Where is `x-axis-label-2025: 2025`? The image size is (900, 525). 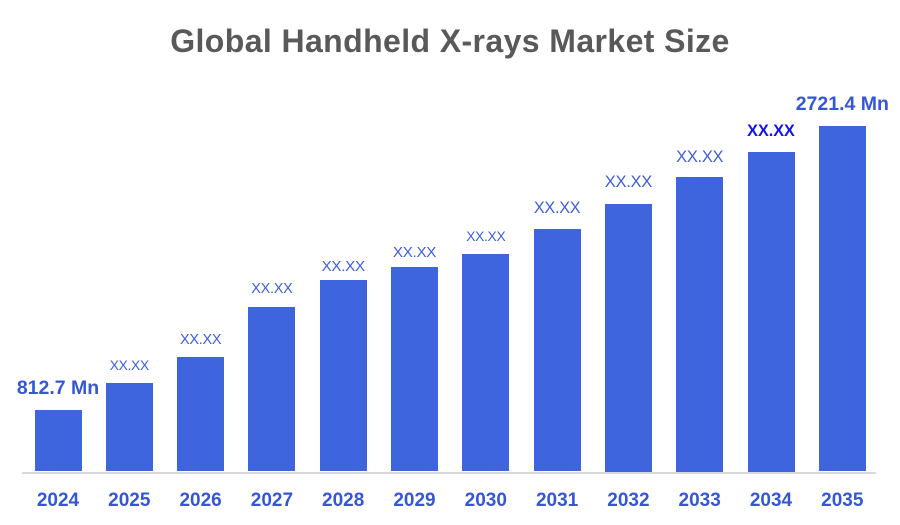 x-axis-label-2025: 2025 is located at coordinates (129, 501).